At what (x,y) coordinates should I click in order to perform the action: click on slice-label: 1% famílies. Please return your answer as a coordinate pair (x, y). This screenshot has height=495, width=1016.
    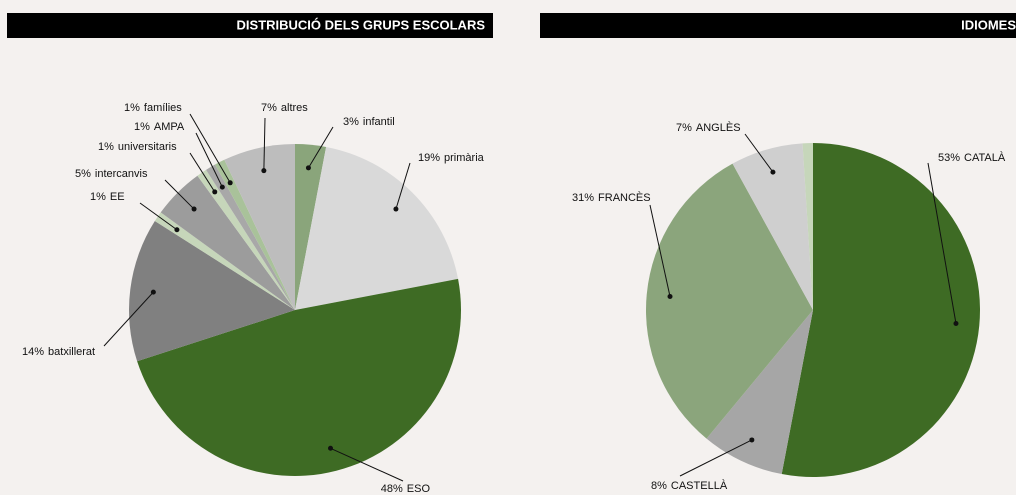
    Looking at the image, I should click on (153, 108).